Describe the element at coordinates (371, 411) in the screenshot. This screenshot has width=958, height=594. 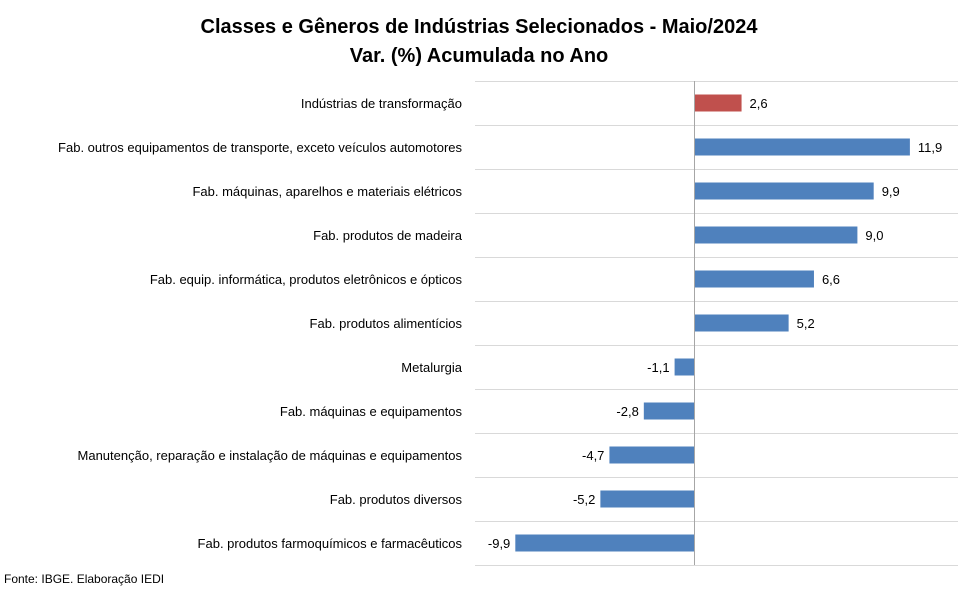
I see `category-label: Fab. máquinas e equipamentos` at that location.